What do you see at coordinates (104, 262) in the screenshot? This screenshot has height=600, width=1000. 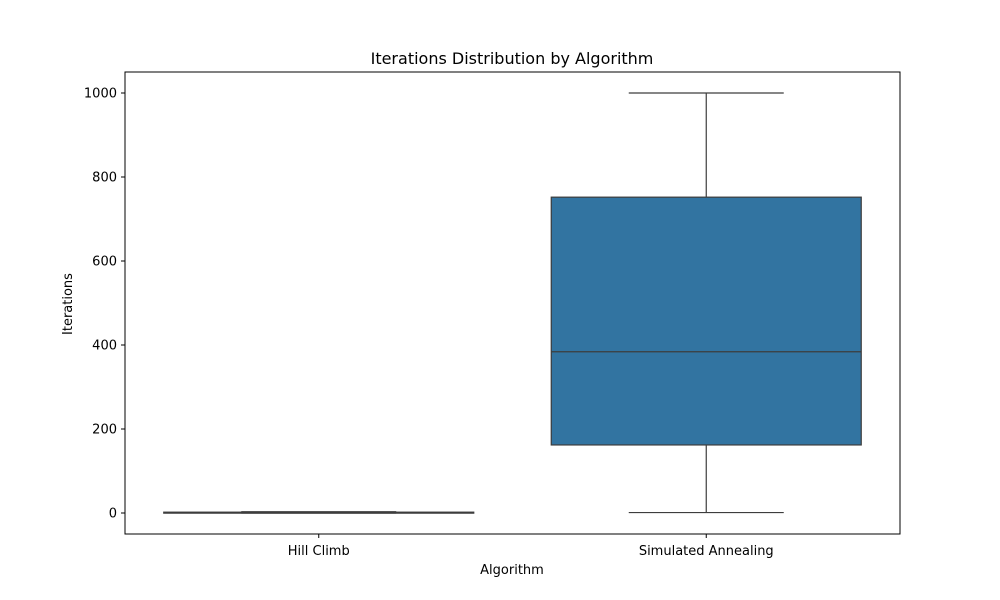 I see `y-tick-label: 600` at bounding box center [104, 262].